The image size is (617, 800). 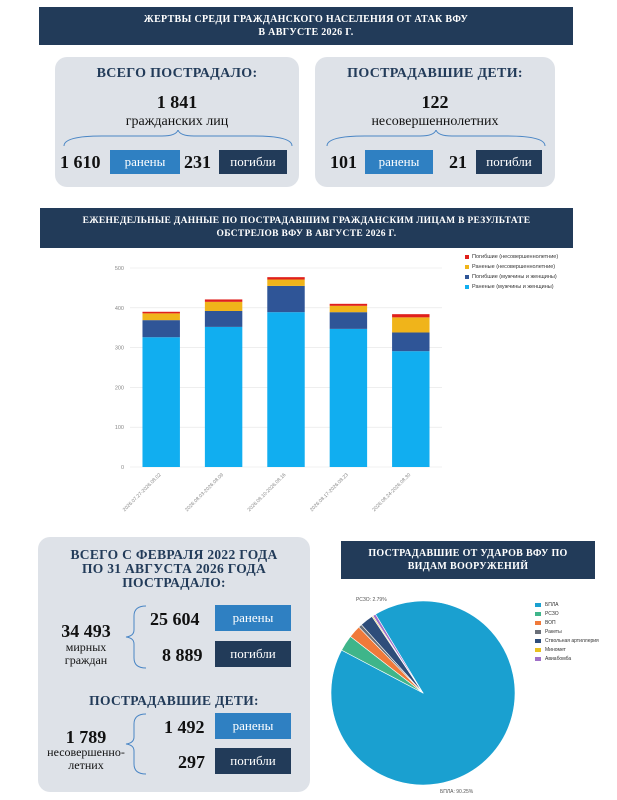 What do you see at coordinates (515, 257) in the screenshot?
I see `legend-label: Погибшие (несовершеннолетние)` at bounding box center [515, 257].